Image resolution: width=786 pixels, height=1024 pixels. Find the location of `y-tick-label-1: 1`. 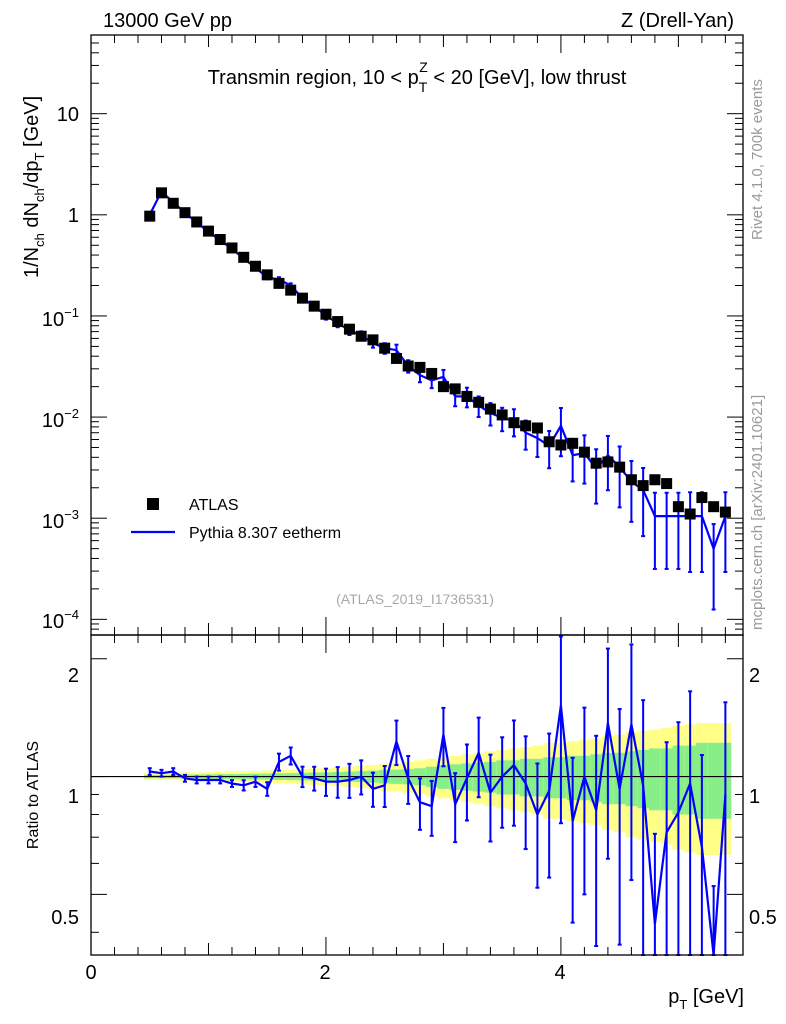

y-tick-label-1: 1 is located at coordinates (73, 216).